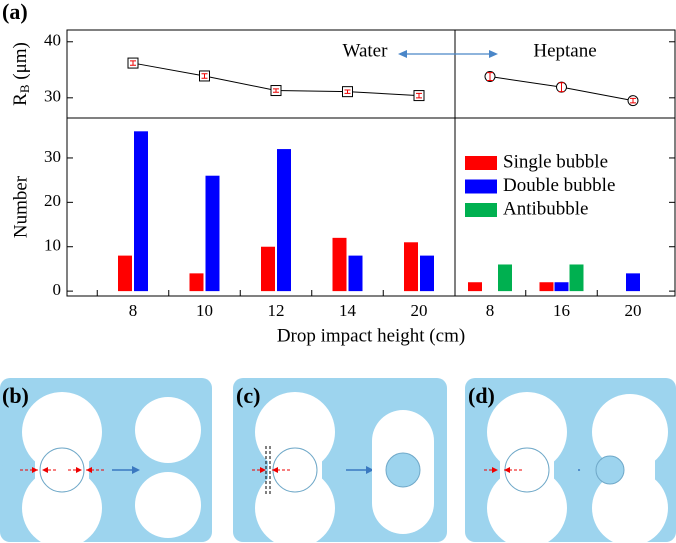  What do you see at coordinates (106, 460) in the screenshot?
I see `panel-b` at bounding box center [106, 460].